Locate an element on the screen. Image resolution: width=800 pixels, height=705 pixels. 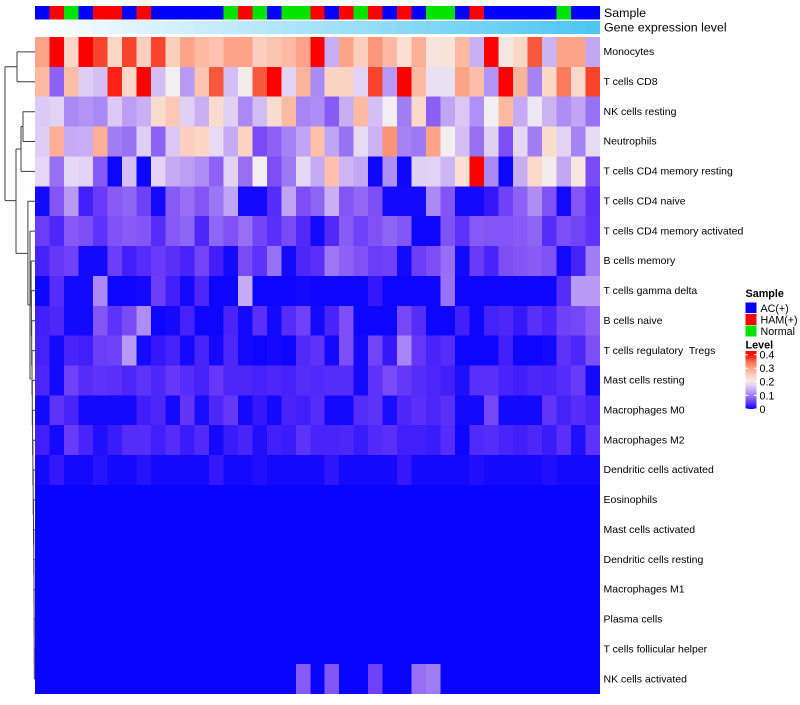
svg-text: Level is located at coordinates (760, 346).